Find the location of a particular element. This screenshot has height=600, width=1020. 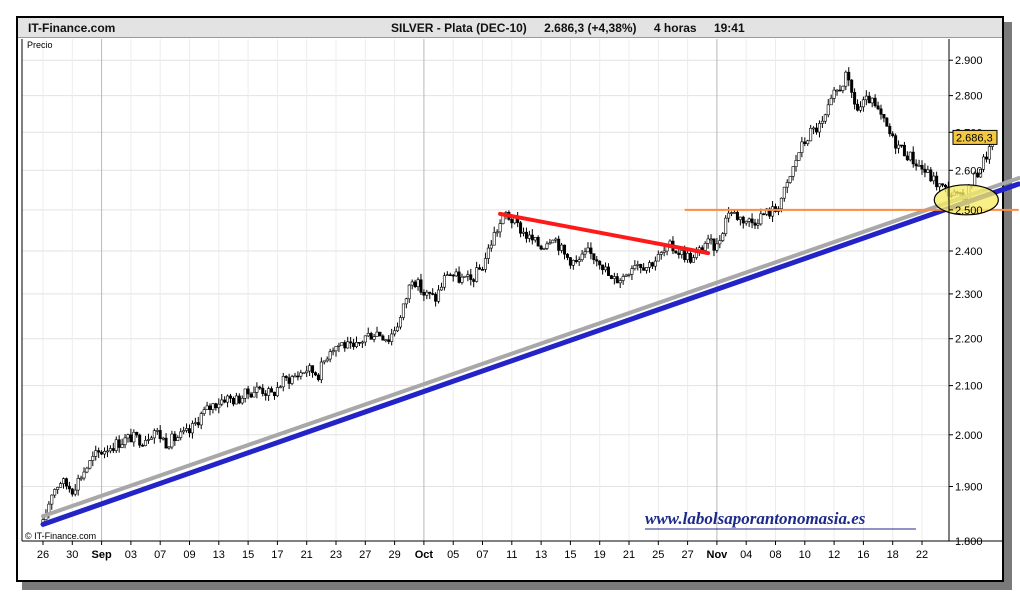

y-tick-label: 2.200 is located at coordinates (969, 340).